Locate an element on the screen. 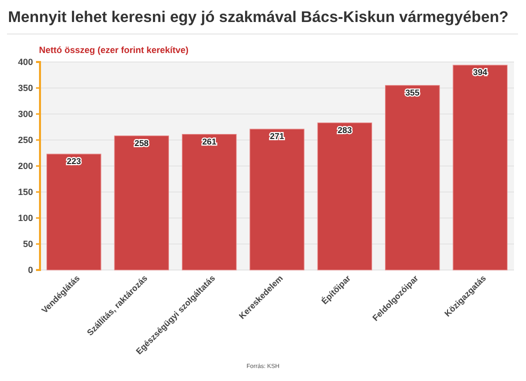  y-tick-label: 300 is located at coordinates (25, 113).